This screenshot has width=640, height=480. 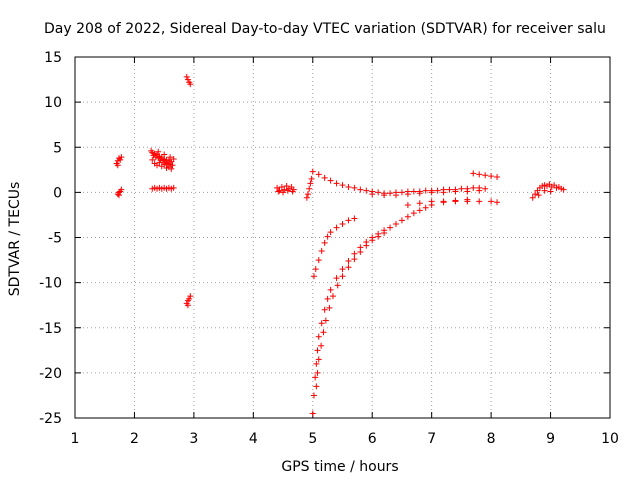 I want to click on x-axis-label: GPS time / hours, so click(x=339, y=467).